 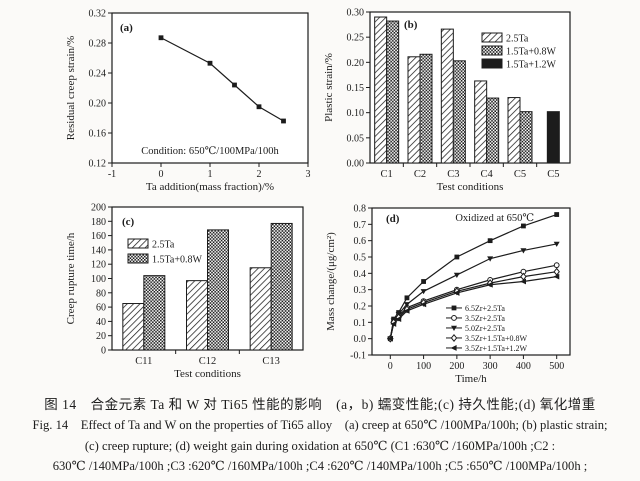 I want to click on svg-text: 0.28, so click(x=98, y=44).